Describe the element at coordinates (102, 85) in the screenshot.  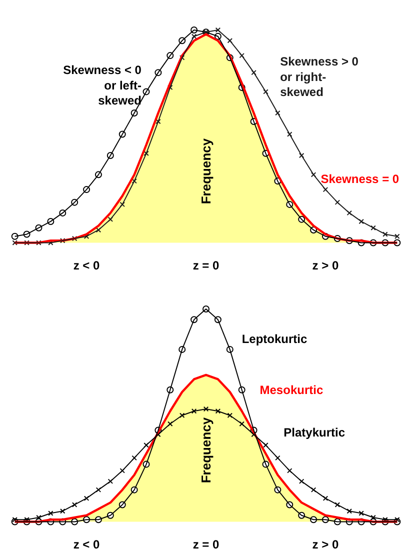
I see `series-label: Skewness < 0 or left-skewed` at that location.